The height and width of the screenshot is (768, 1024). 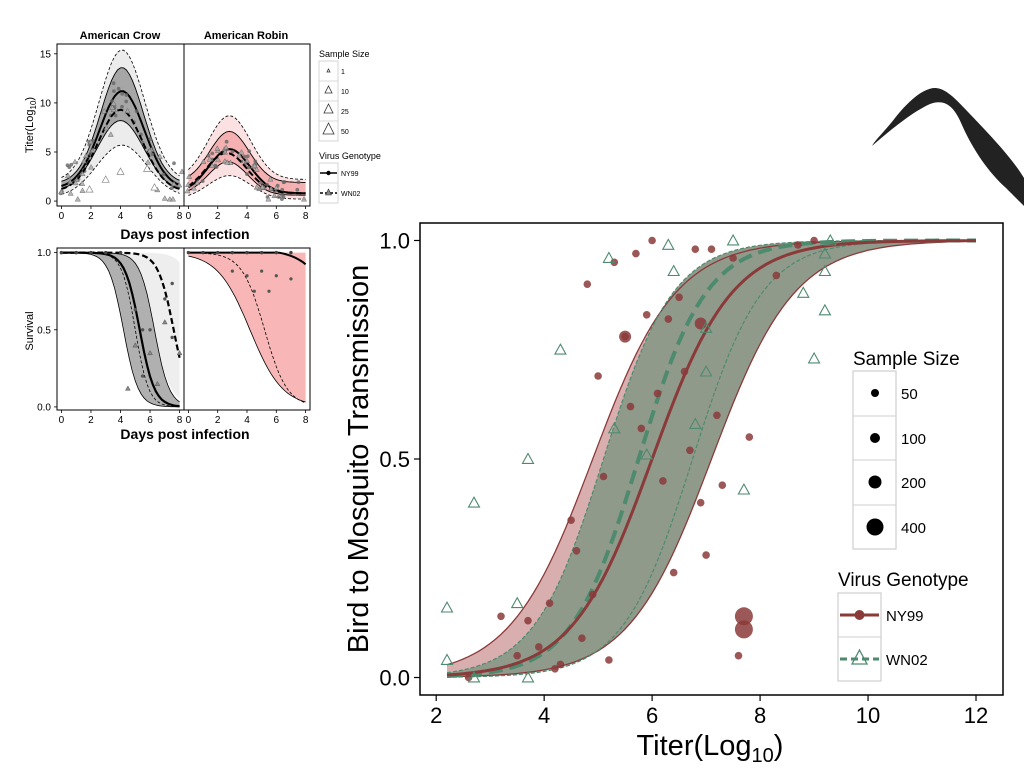 What do you see at coordinates (247, 187) in the screenshot?
I see `robin-titer-outer-lower` at bounding box center [247, 187].